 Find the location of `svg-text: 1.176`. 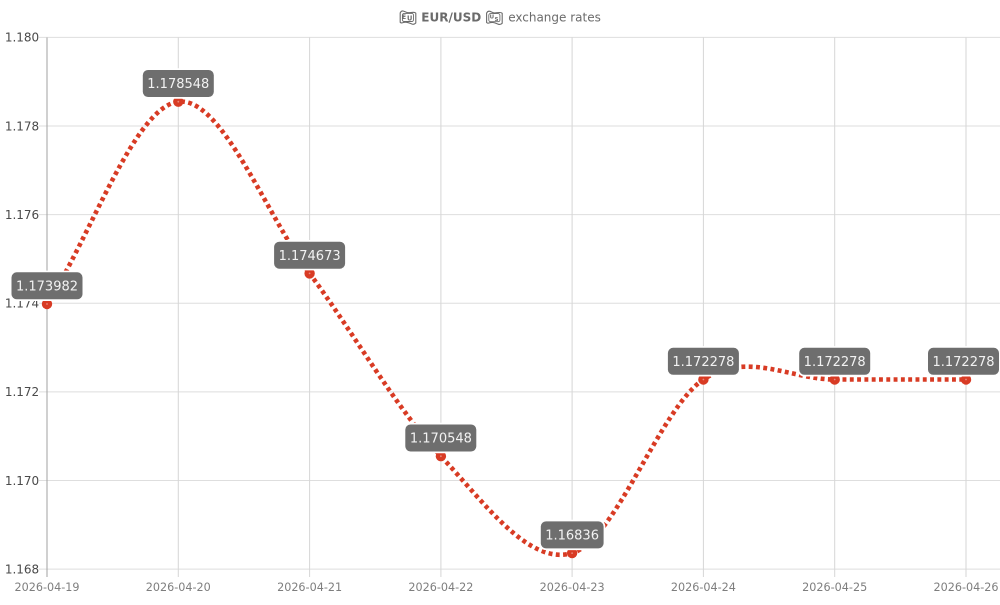

svg-text: 1.176 is located at coordinates (22, 215).